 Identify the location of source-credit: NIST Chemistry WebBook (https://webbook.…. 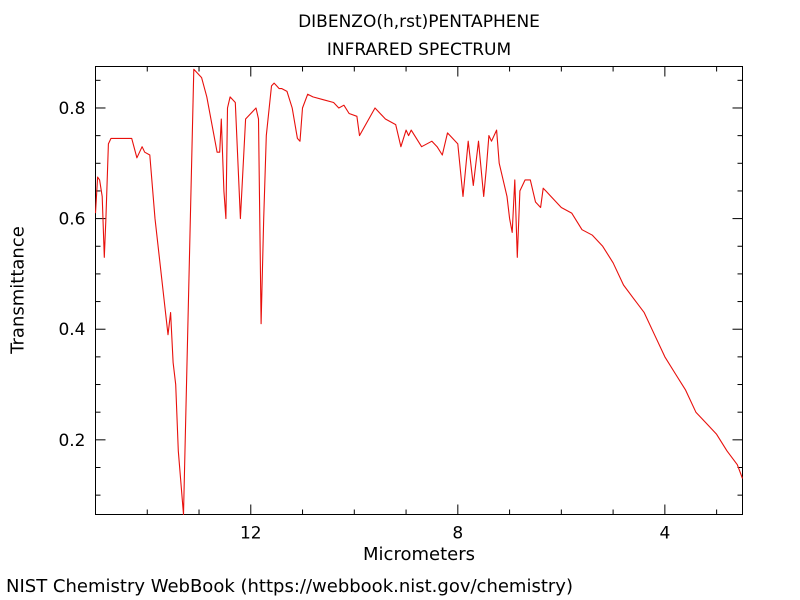
(289, 586).